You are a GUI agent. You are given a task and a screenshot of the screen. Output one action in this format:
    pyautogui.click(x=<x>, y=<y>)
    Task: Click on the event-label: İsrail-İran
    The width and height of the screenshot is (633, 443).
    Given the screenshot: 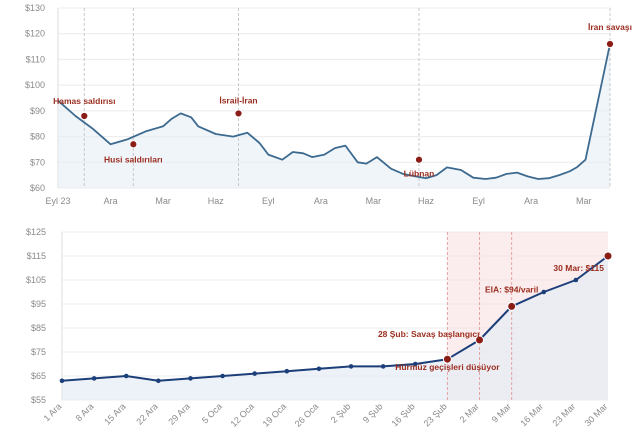 What is the action you would take?
    pyautogui.click(x=238, y=100)
    